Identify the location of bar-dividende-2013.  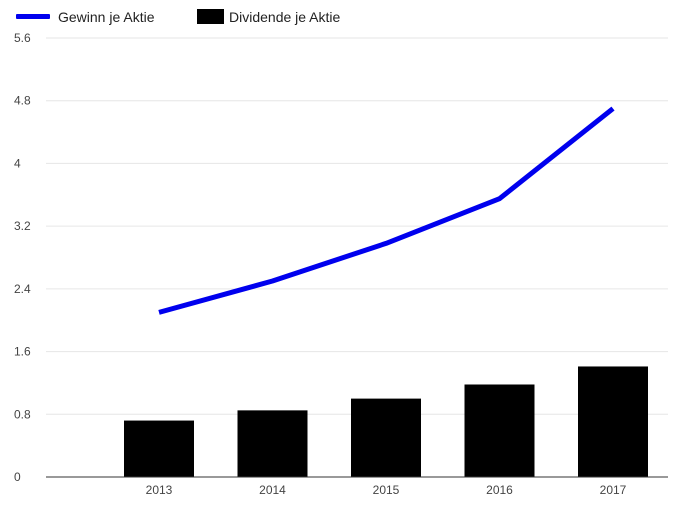
(159, 448).